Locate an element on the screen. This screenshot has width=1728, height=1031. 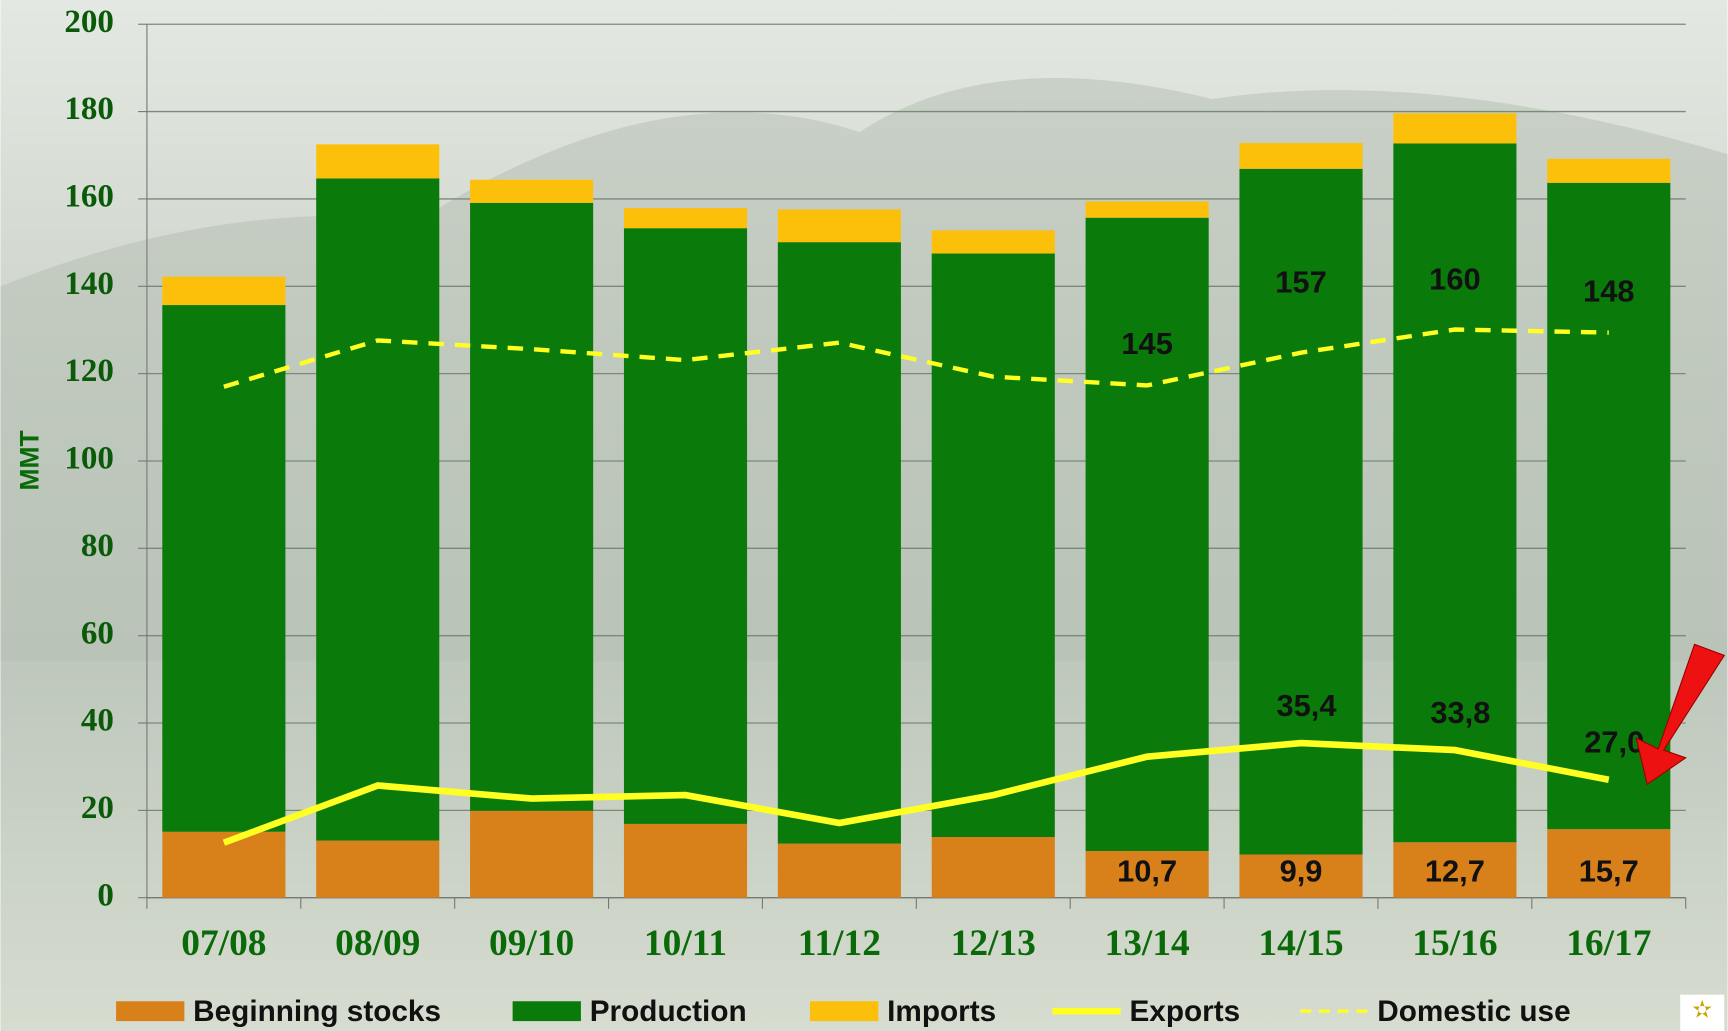
value-label: 9,9 is located at coordinates (1301, 871).